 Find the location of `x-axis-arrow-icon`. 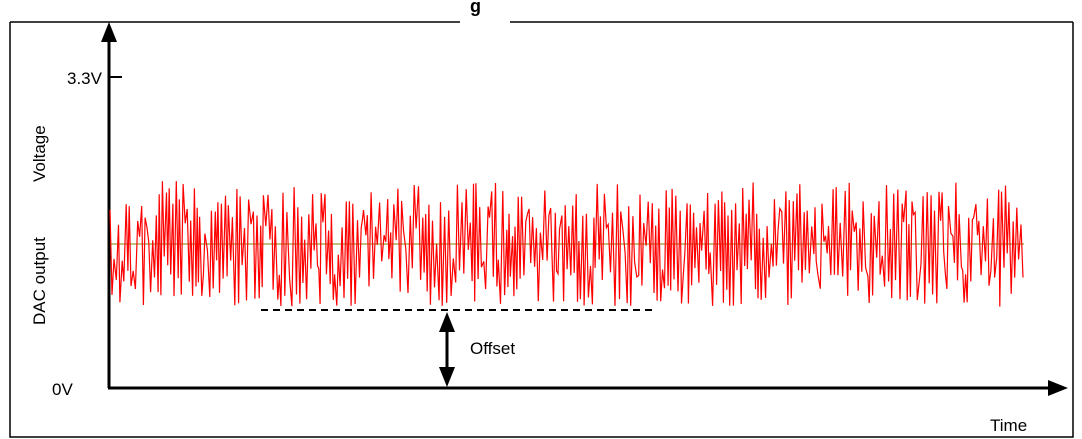

x-axis-arrow-icon is located at coordinates (1058, 388).